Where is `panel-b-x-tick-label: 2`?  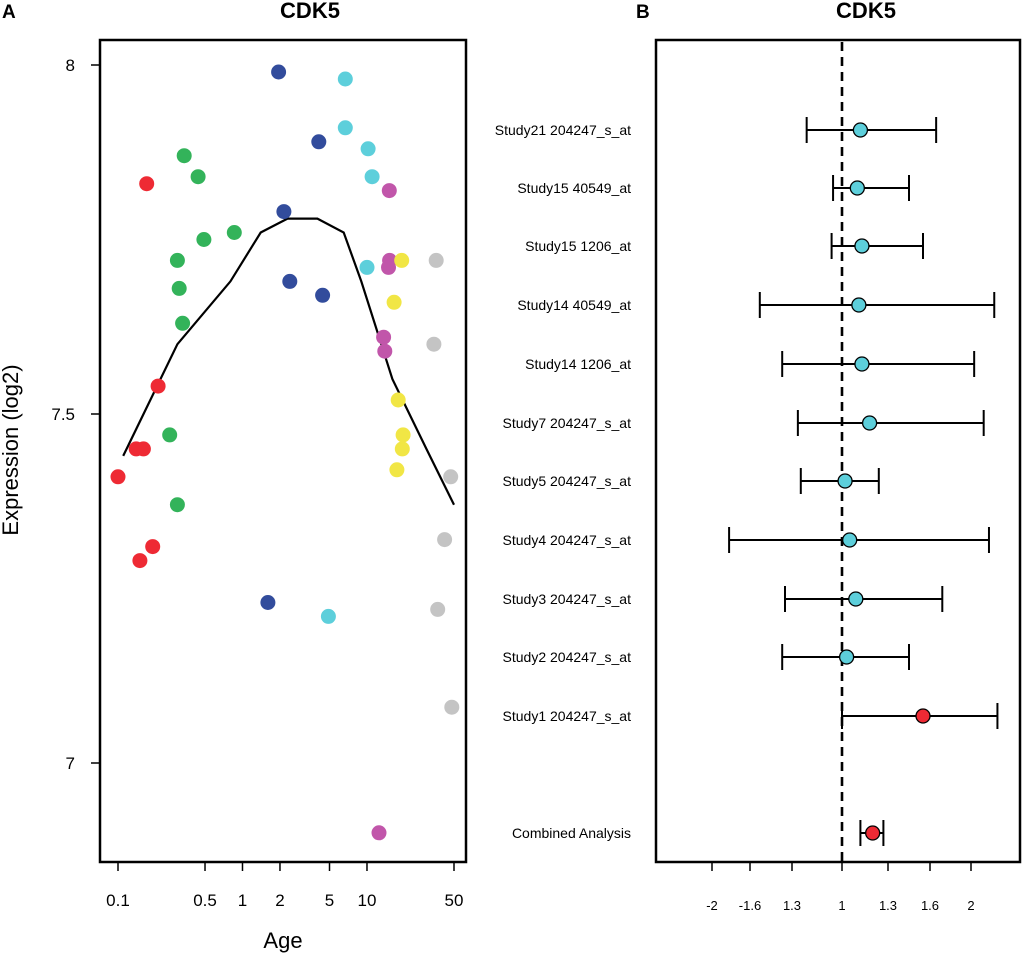
panel-b-x-tick-label: 2 is located at coordinates (970, 905).